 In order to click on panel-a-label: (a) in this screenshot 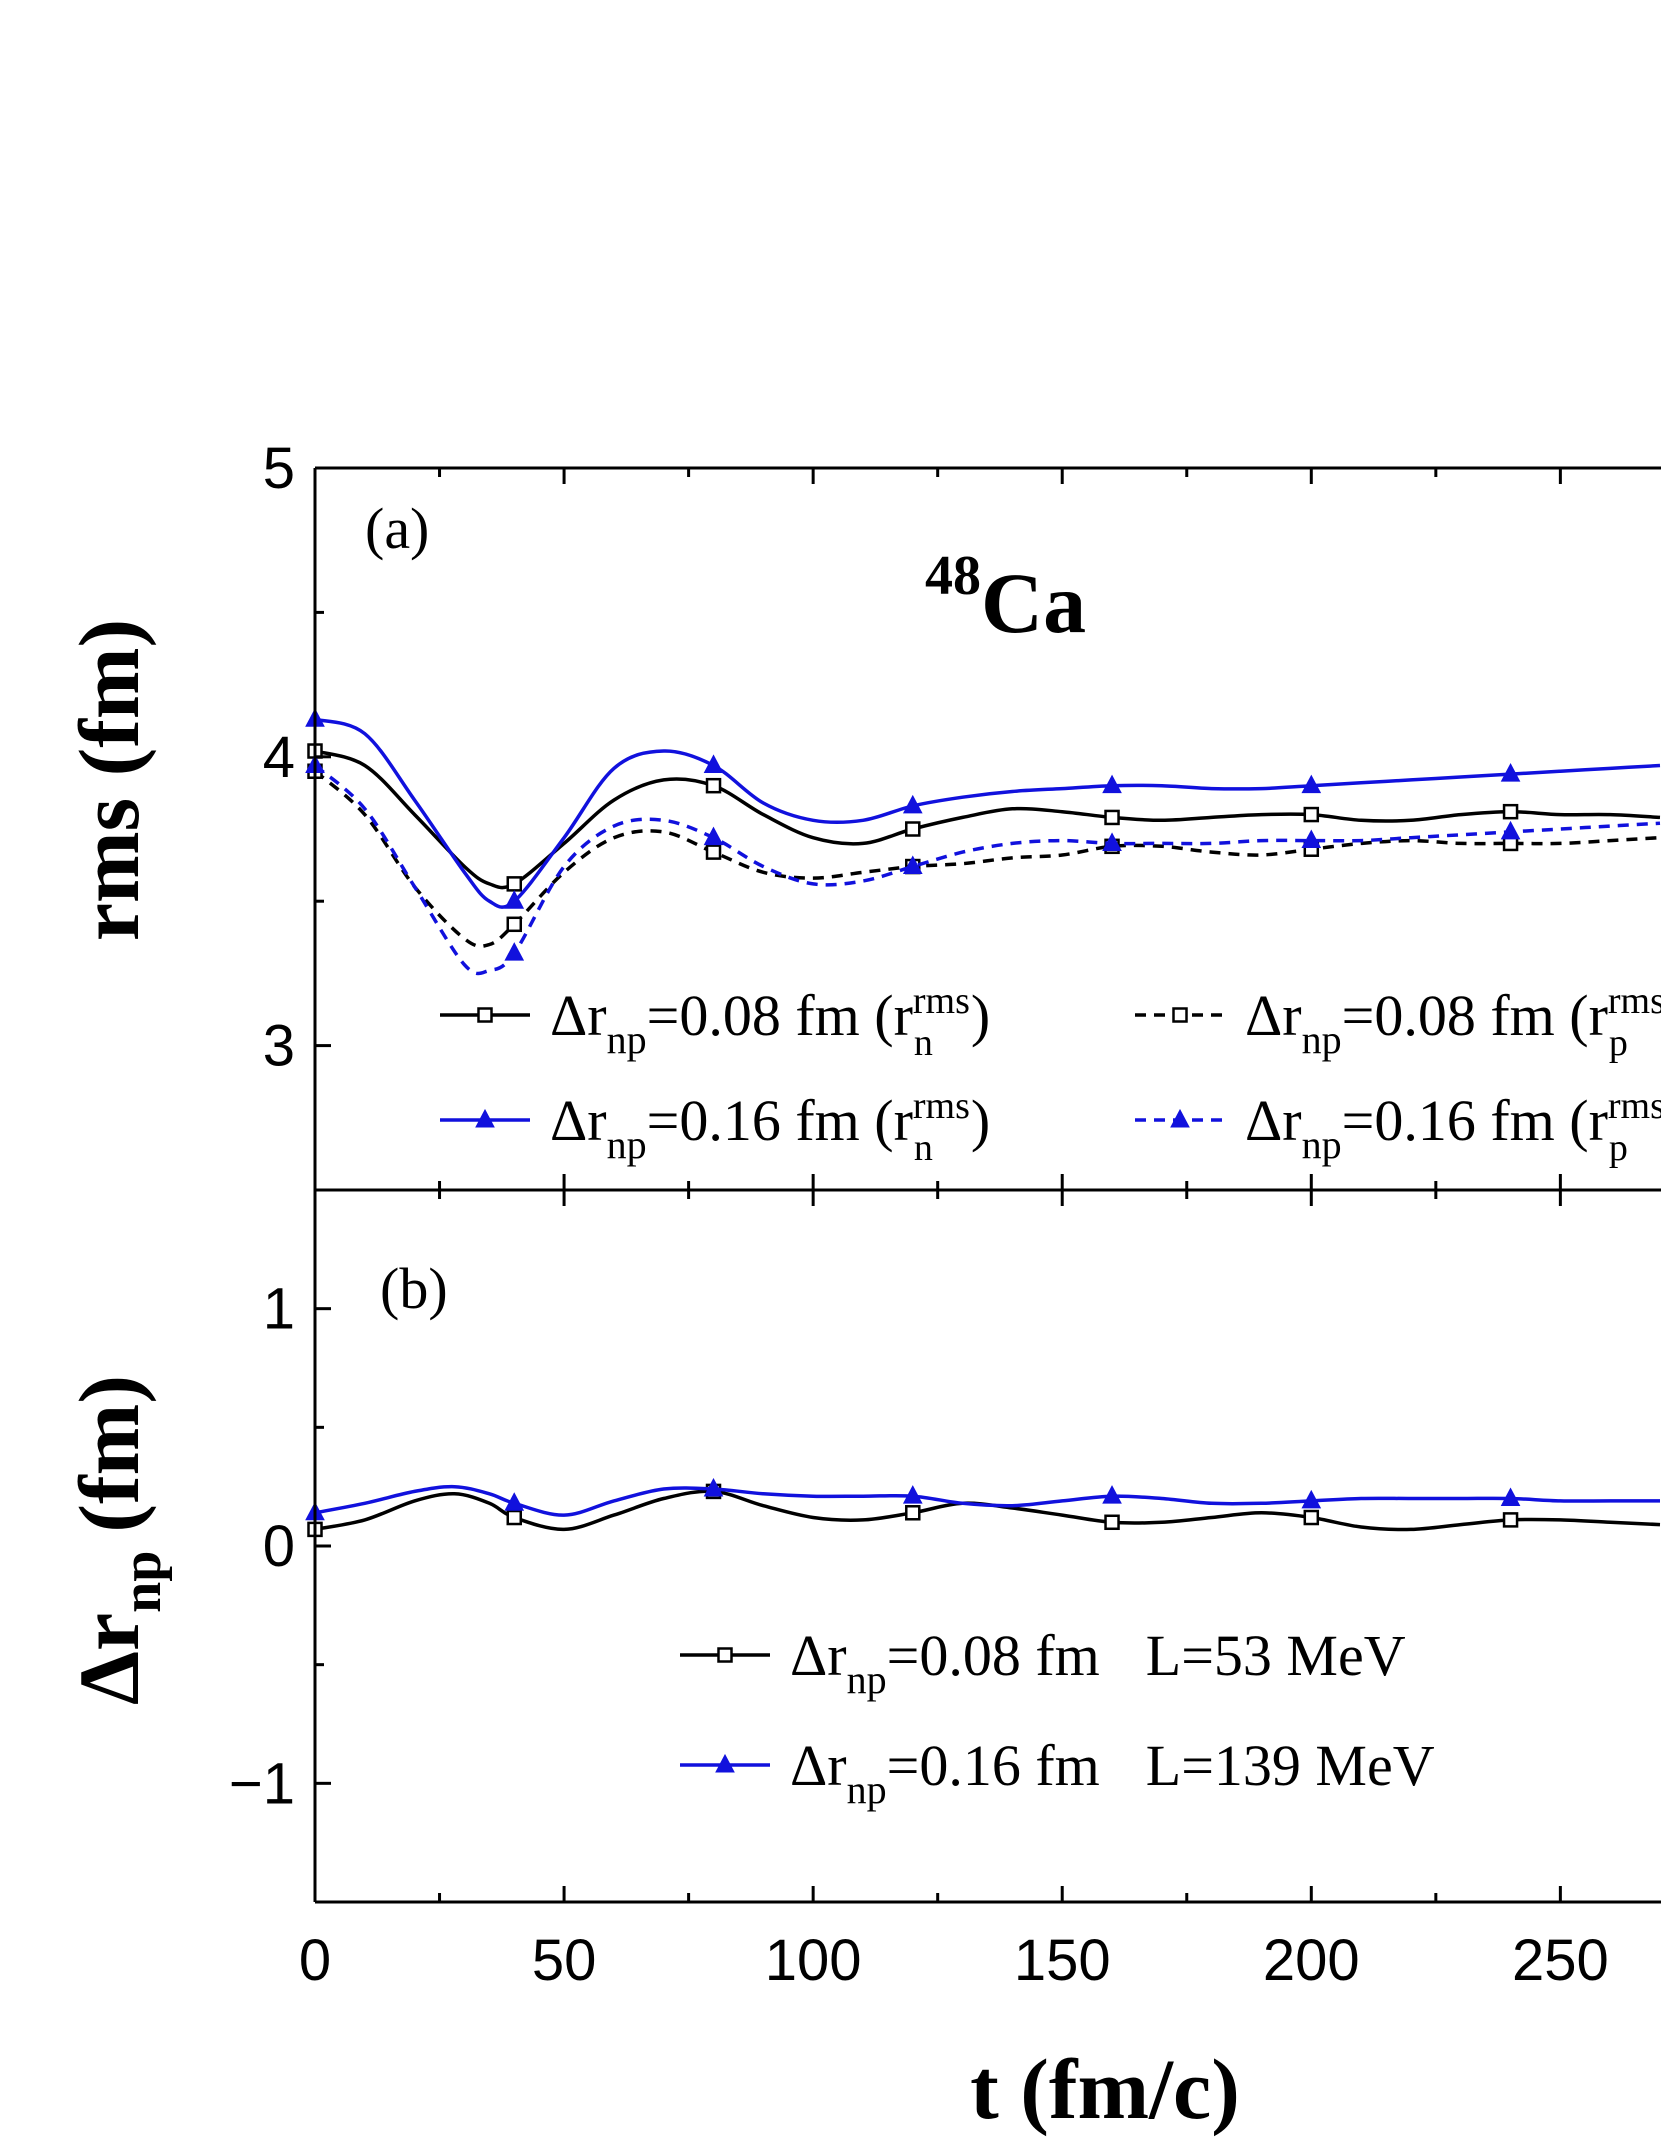, I will do `click(397, 528)`.